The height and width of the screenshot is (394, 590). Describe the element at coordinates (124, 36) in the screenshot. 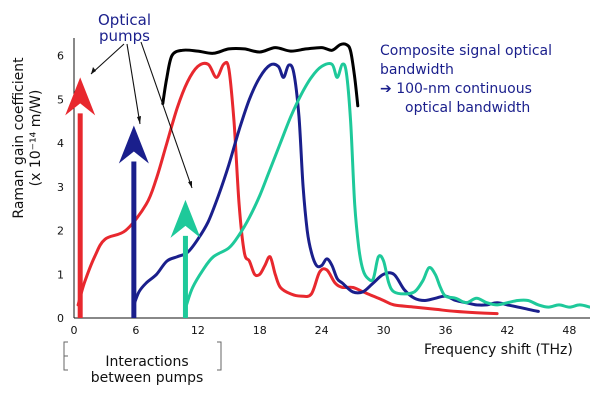

I see `pumps-label-line2: pumps` at that location.